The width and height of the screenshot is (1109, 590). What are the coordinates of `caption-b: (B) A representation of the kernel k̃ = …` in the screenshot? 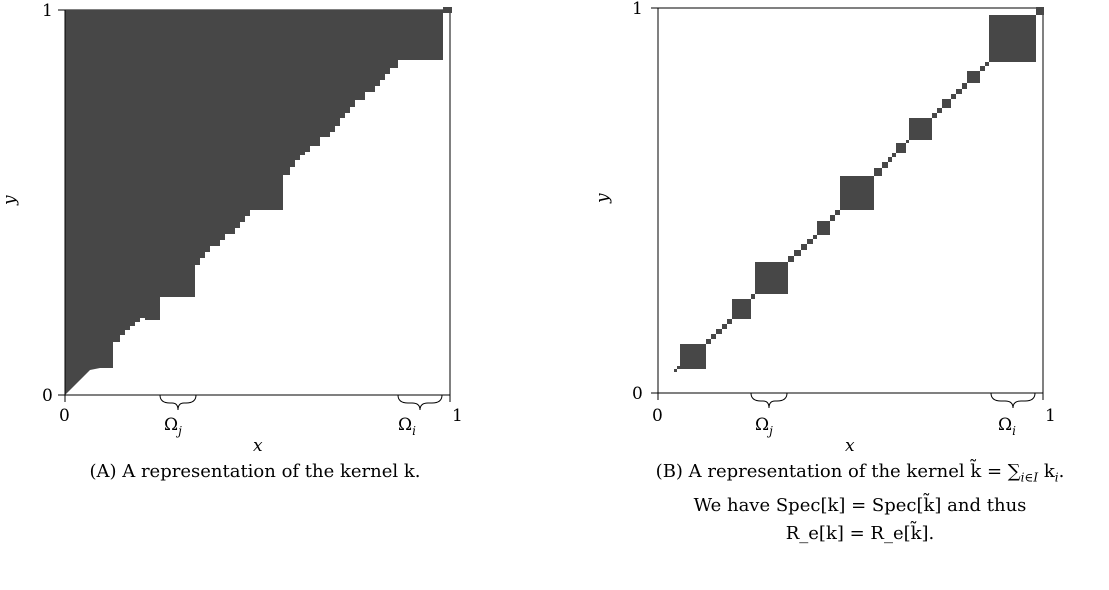 It's located at (860, 503).